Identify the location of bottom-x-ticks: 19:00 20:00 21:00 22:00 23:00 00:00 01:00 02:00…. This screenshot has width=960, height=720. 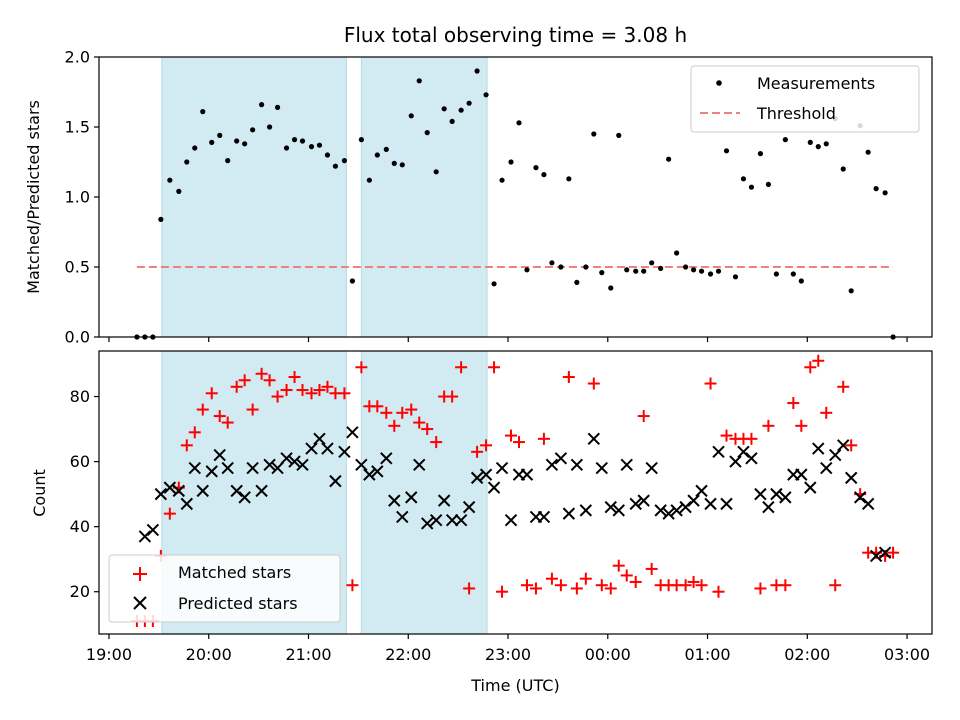
(508, 649).